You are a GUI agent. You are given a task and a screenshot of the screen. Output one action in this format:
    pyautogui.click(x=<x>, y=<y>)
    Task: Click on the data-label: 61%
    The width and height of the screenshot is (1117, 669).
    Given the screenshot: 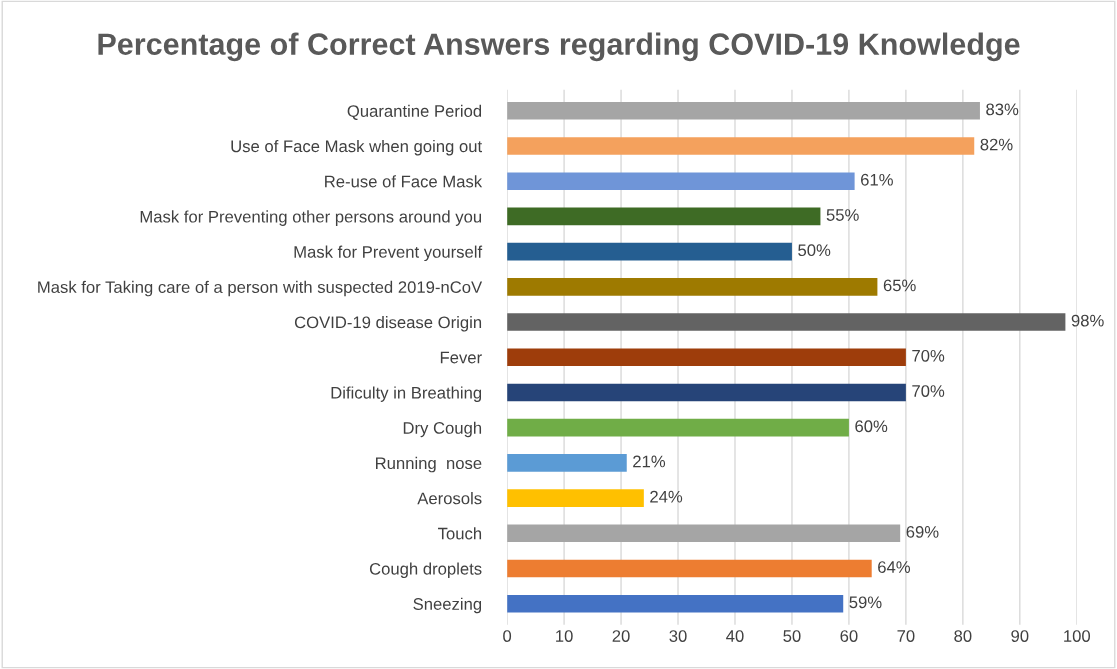 What is the action you would take?
    pyautogui.click(x=877, y=179)
    